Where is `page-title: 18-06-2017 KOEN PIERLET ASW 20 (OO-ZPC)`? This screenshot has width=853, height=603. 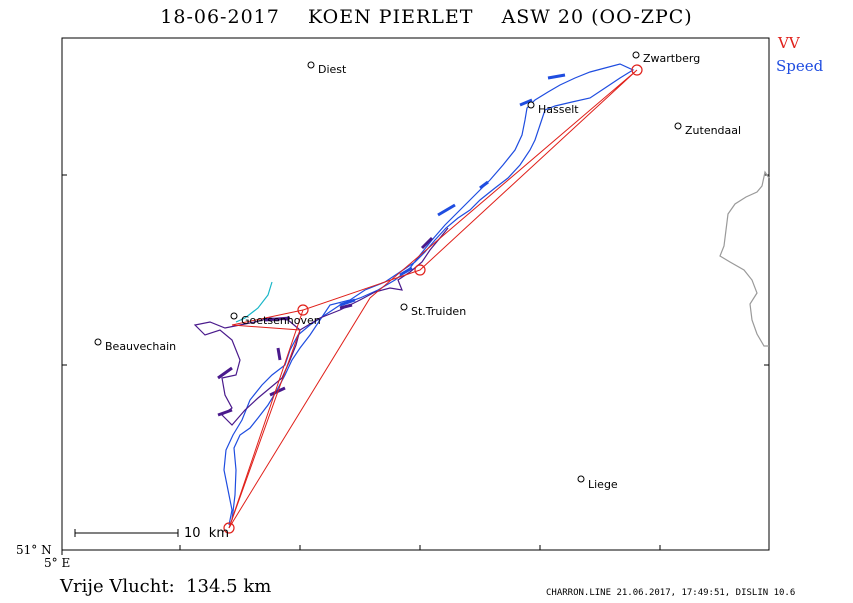 page-title: 18-06-2017 KOEN PIERLET ASW 20 (OO-ZPC) is located at coordinates (426, 17).